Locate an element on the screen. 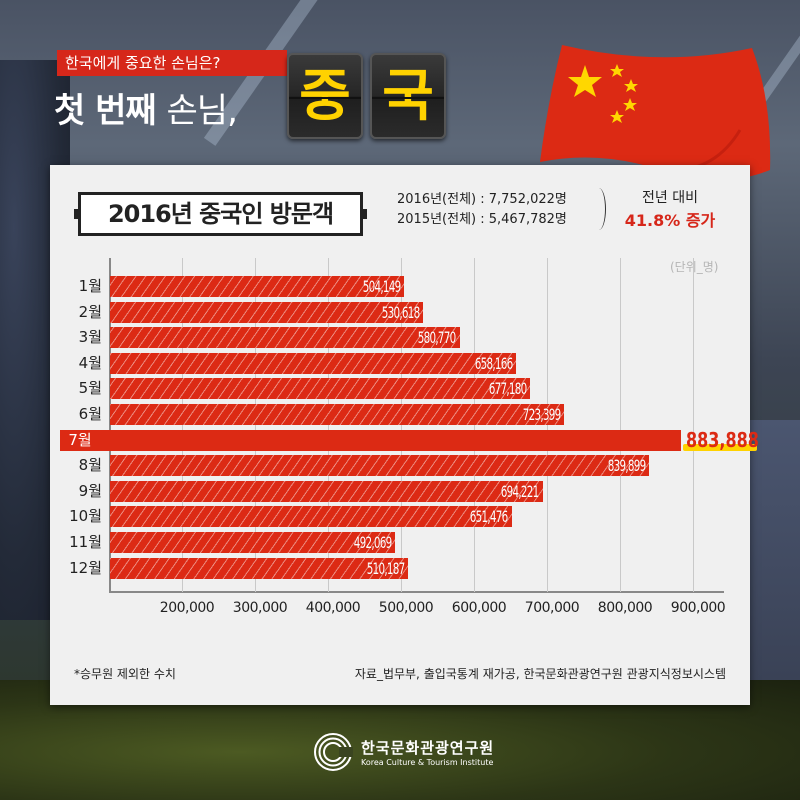 The width and height of the screenshot is (800, 800). month-label: 12월 is located at coordinates (85, 567).